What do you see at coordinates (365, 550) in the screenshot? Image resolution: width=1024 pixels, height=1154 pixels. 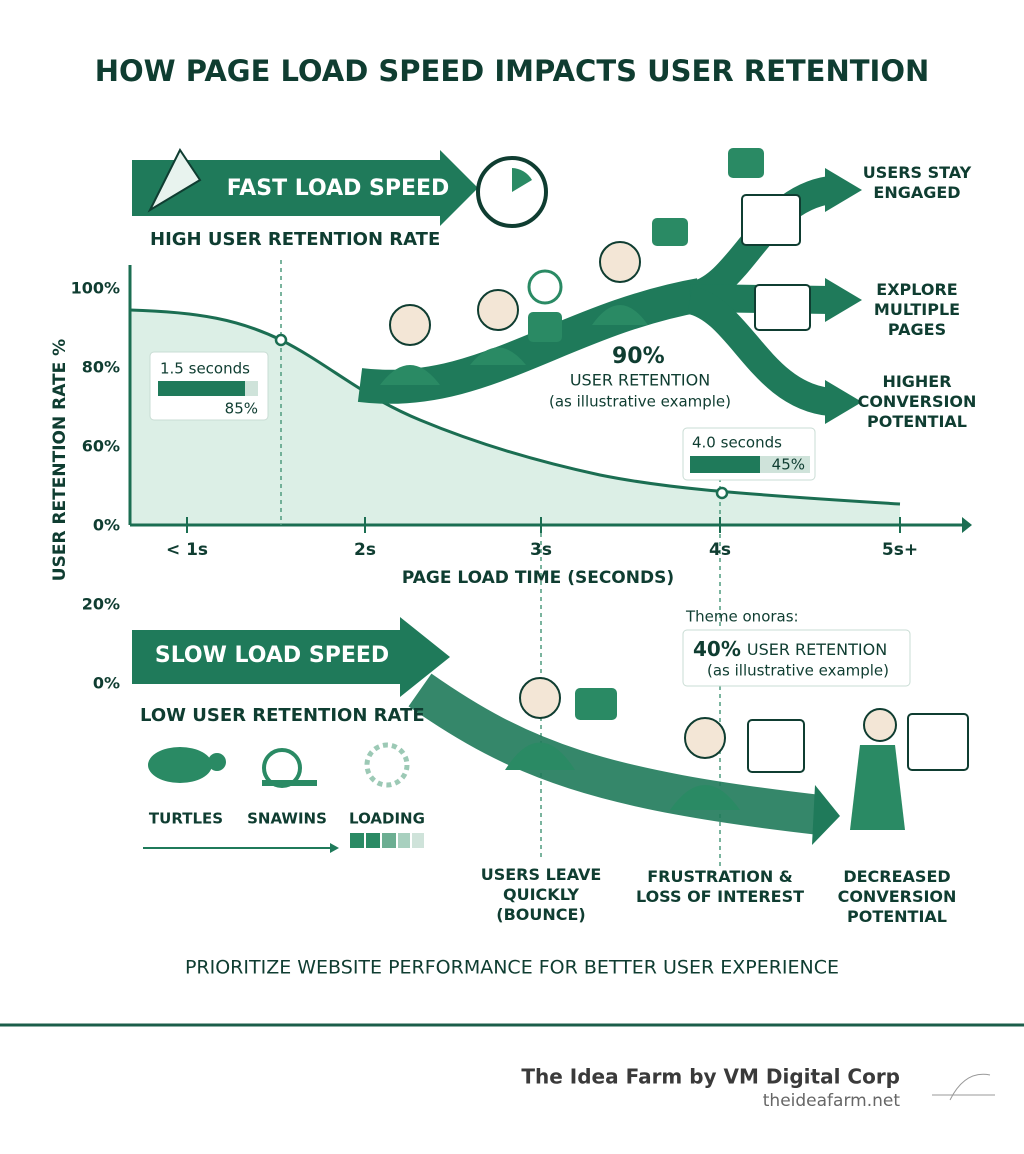 I see `x-label: 2s` at bounding box center [365, 550].